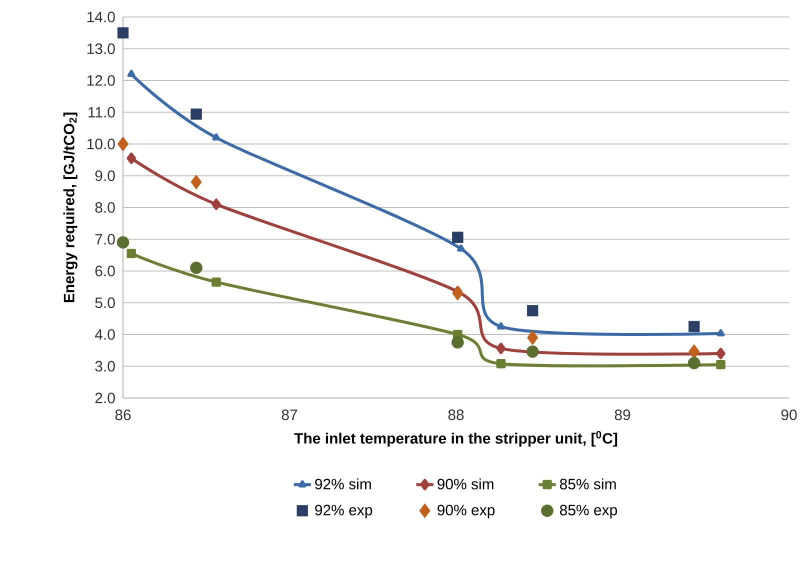 Image resolution: width=802 pixels, height=561 pixels. Describe the element at coordinates (70, 207) in the screenshot. I see `y-axis-title: Energy required, [GJ/tCO$_{2}$]` at that location.